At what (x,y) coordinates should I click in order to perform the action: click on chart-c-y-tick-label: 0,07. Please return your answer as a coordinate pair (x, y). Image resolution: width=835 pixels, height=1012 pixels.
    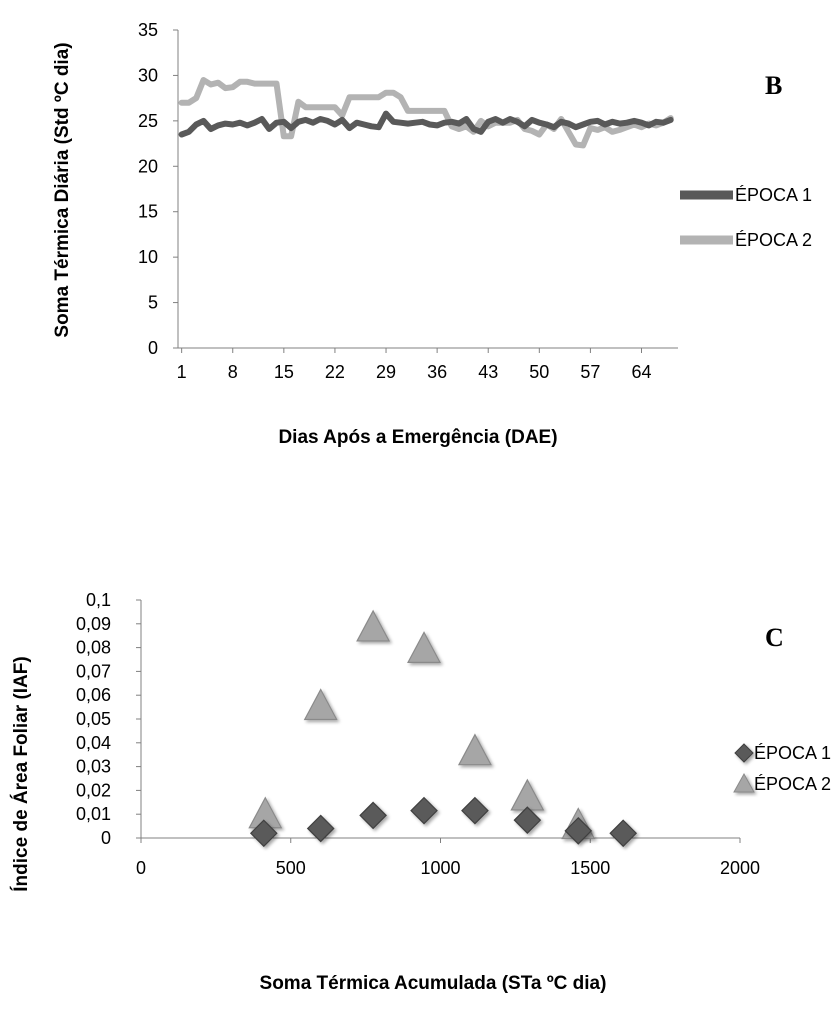
    Looking at the image, I should click on (93, 671).